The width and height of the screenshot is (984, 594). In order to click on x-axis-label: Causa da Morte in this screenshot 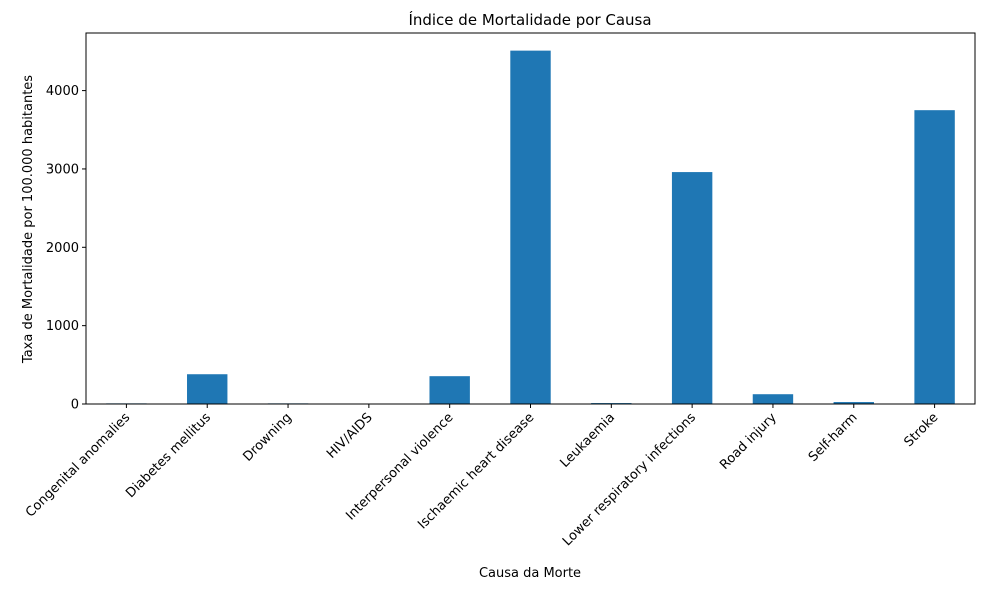, I will do `click(530, 573)`.